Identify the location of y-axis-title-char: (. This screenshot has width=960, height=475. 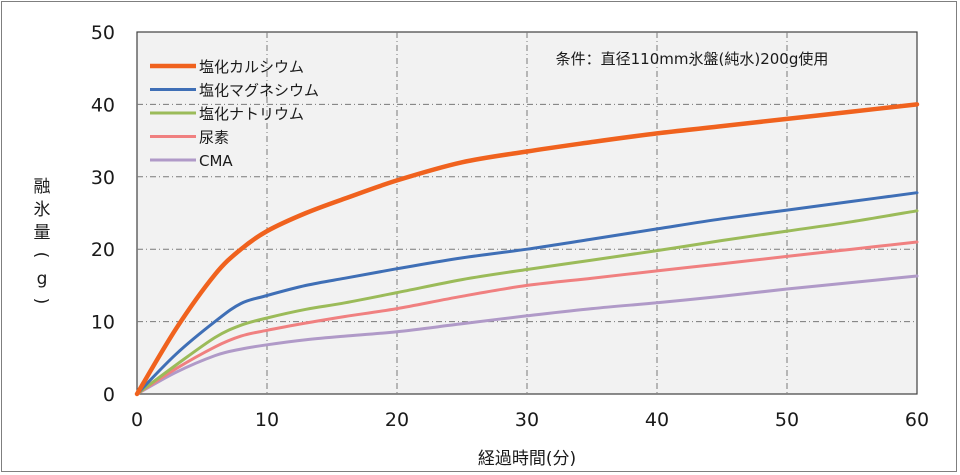
(41, 255).